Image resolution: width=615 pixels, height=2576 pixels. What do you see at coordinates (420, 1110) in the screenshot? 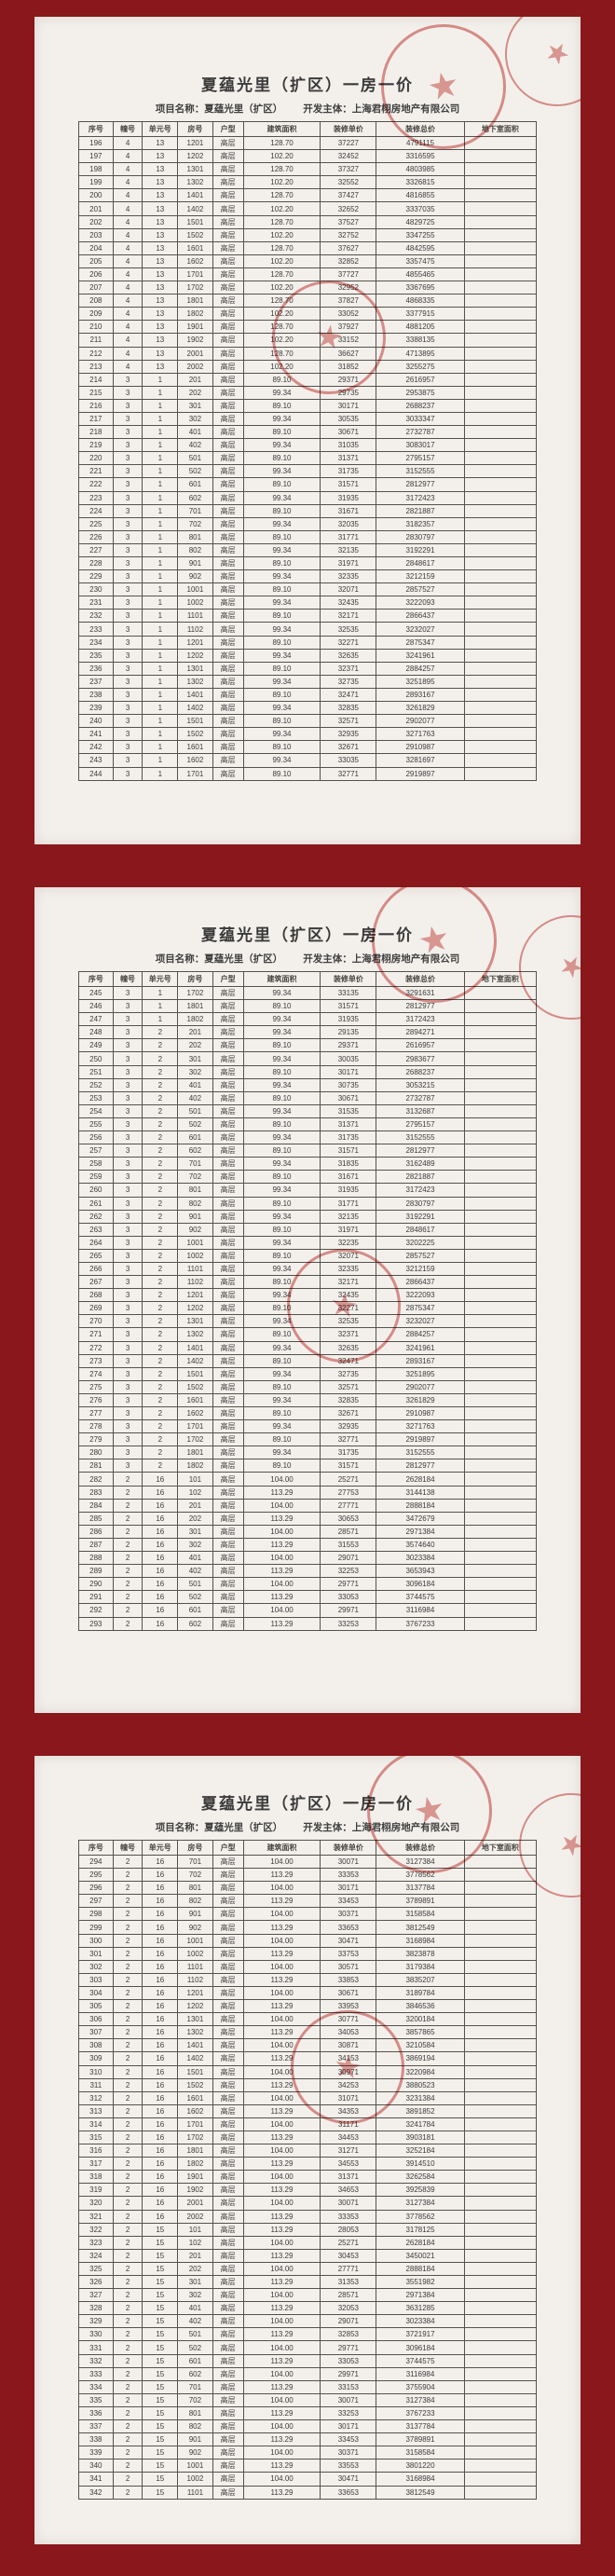
I see `table-cell: 3132687` at bounding box center [420, 1110].